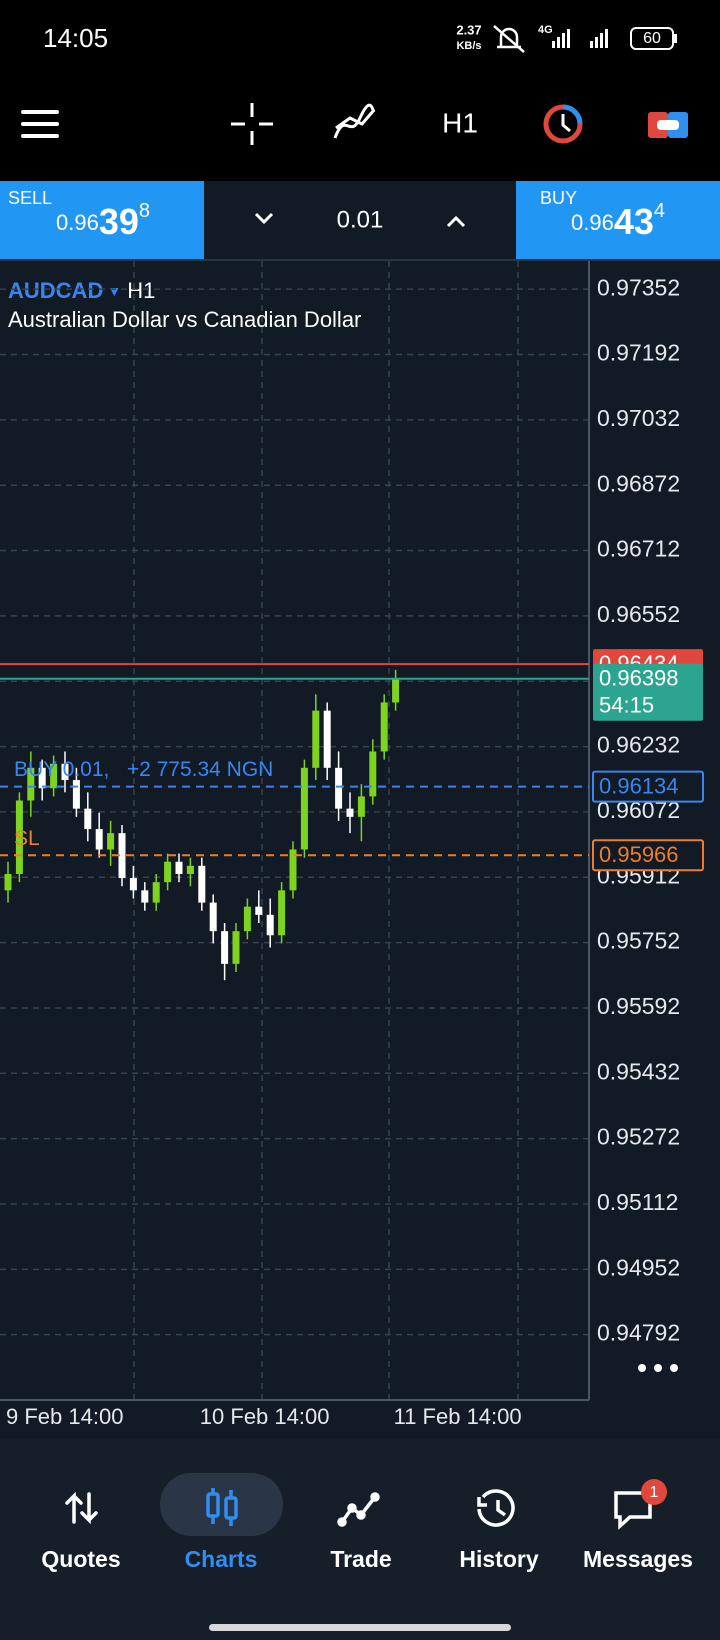 This screenshot has height=1640, width=720. Describe the element at coordinates (64, 1416) in the screenshot. I see `x-tick-label: 9 Feb 14:00` at that location.